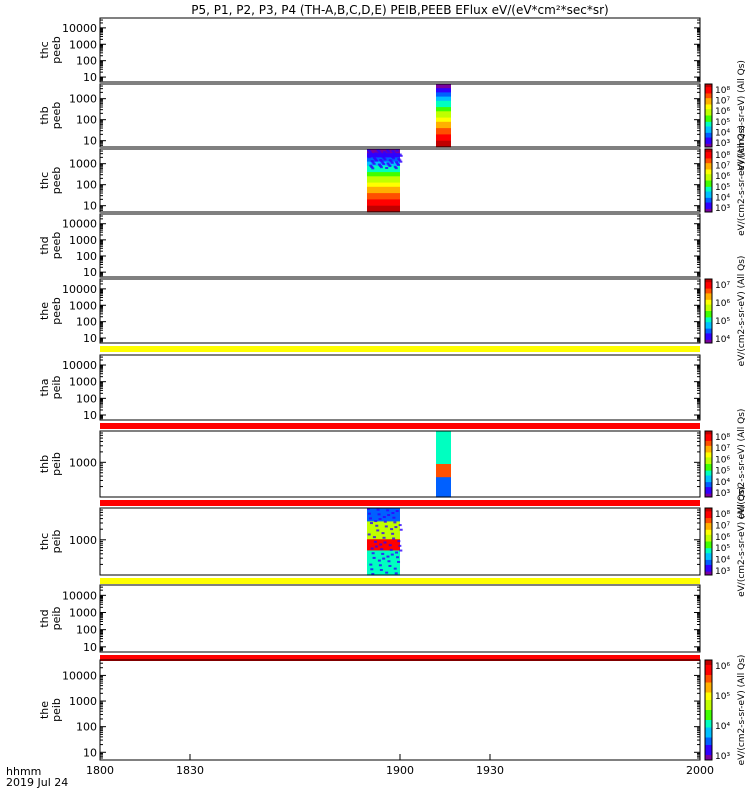 This screenshot has height=800, width=750. I want to click on colorbar-label: 10⁸, so click(722, 91).